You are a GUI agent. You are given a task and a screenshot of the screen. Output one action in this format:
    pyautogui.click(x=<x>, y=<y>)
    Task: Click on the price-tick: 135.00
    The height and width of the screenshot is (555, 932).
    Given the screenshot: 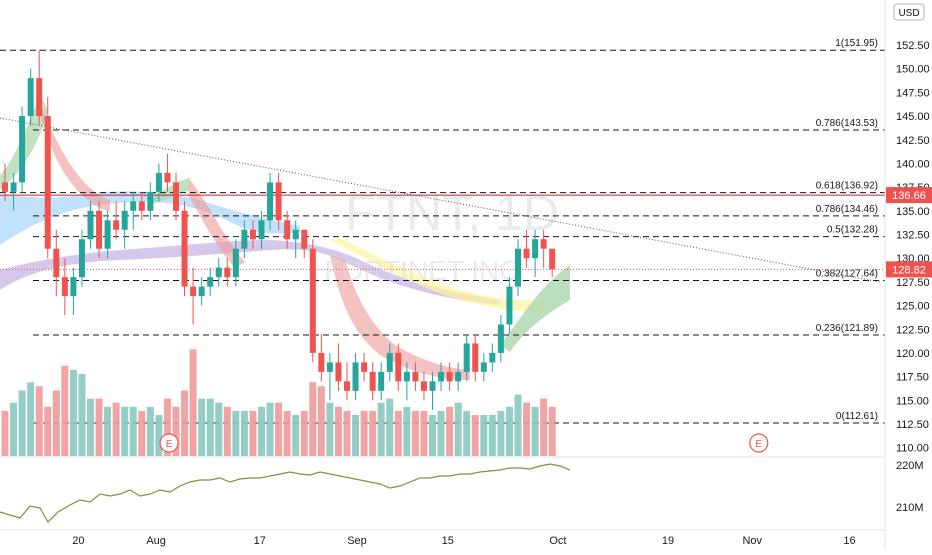 What is the action you would take?
    pyautogui.click(x=913, y=212)
    